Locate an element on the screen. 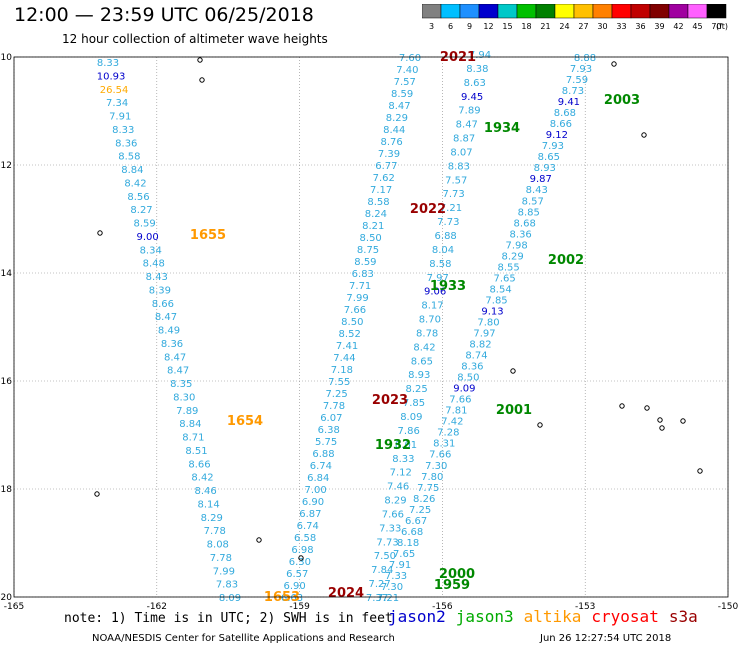  swh-value: 7.34 is located at coordinates (117, 103).